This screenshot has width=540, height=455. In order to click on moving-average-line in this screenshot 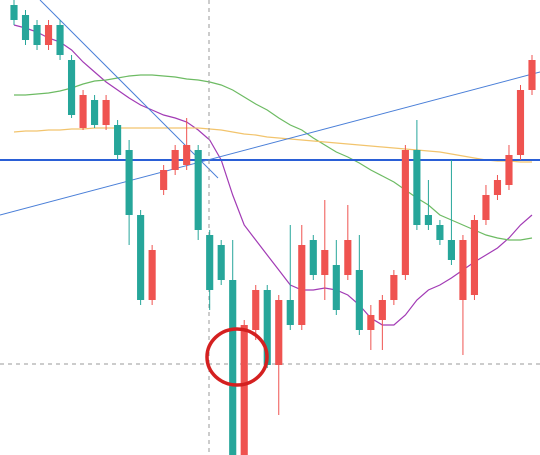, I will do `click(272, 145)`.